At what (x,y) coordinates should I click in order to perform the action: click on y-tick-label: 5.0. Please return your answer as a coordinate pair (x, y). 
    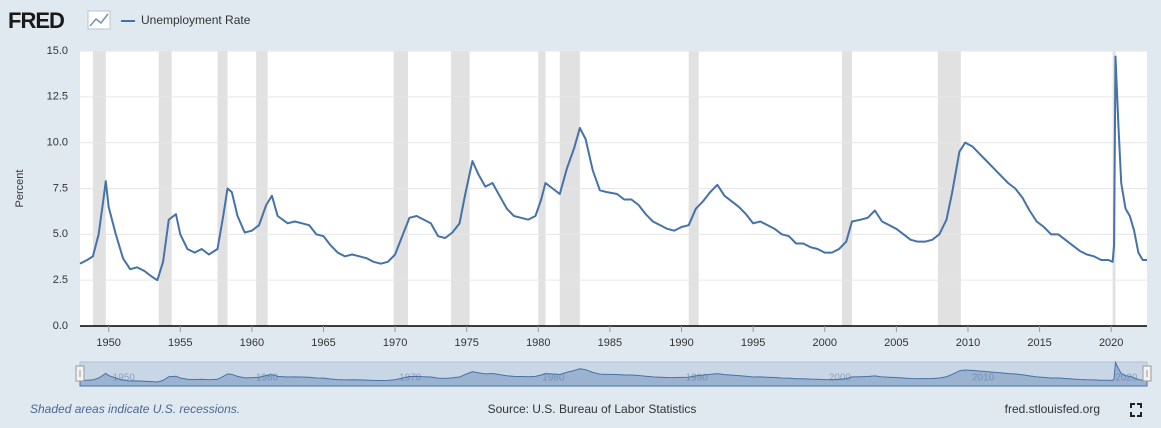
    Looking at the image, I should click on (60, 234).